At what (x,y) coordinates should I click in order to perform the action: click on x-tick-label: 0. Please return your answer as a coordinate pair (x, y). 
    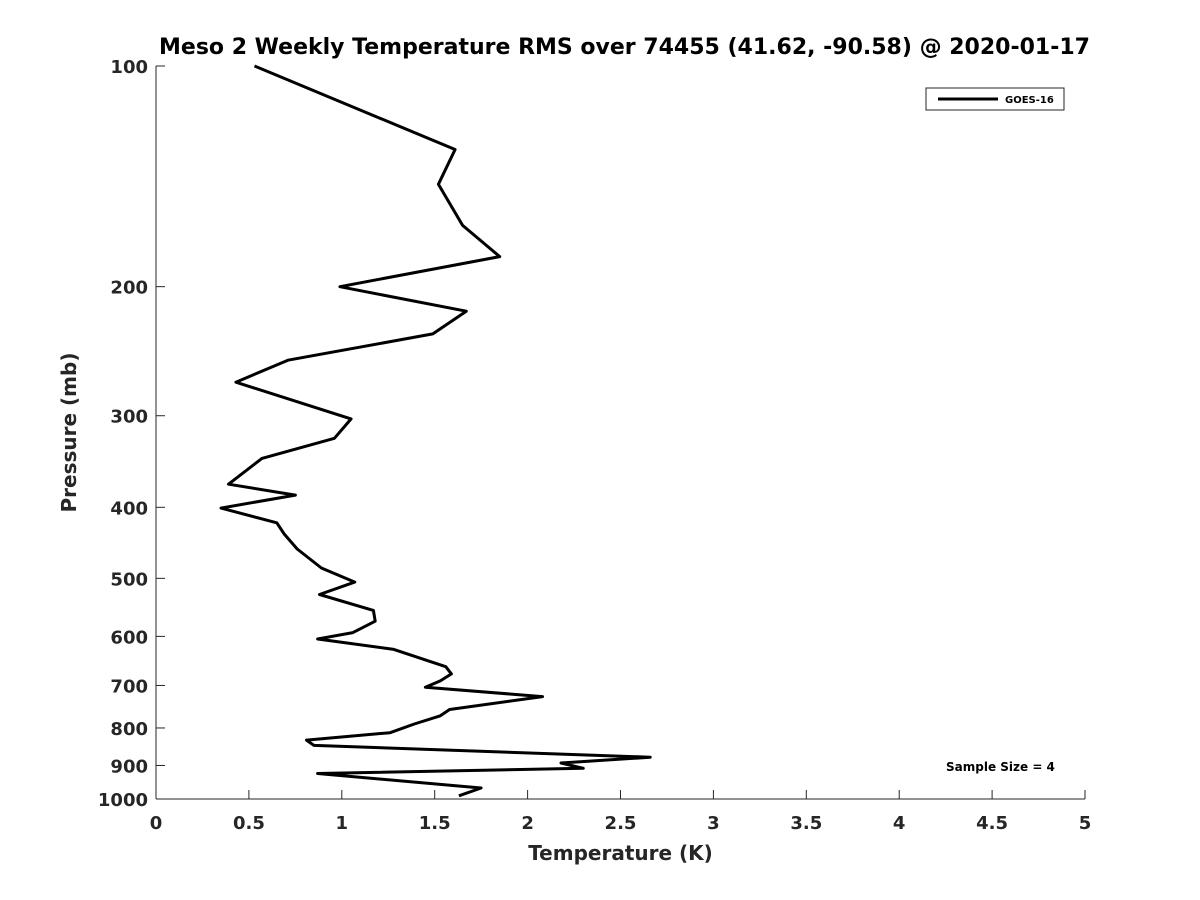
    Looking at the image, I should click on (156, 823).